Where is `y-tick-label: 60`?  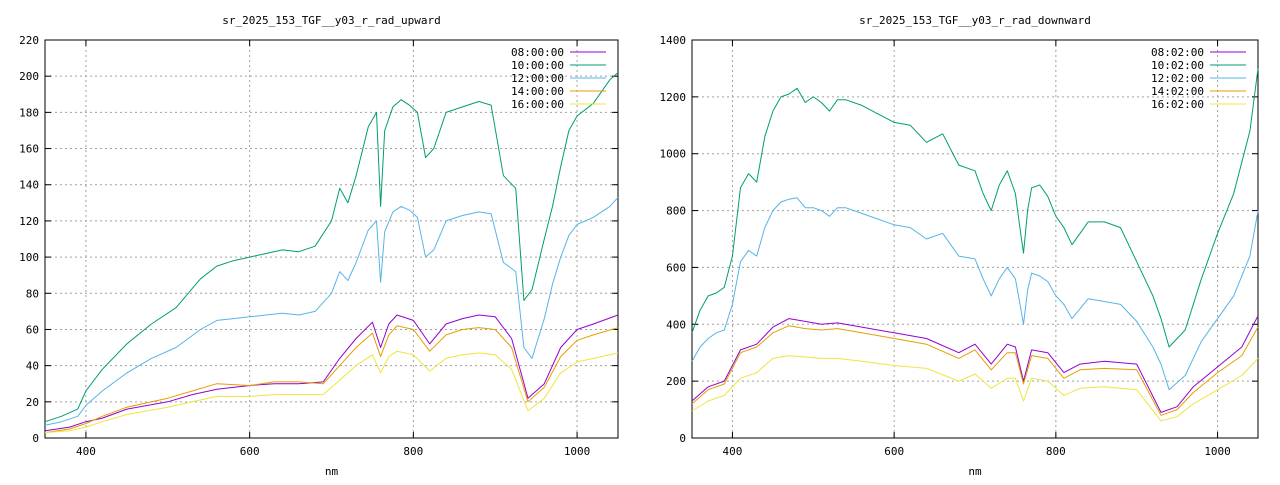
y-tick-label: 60 is located at coordinates (32, 329).